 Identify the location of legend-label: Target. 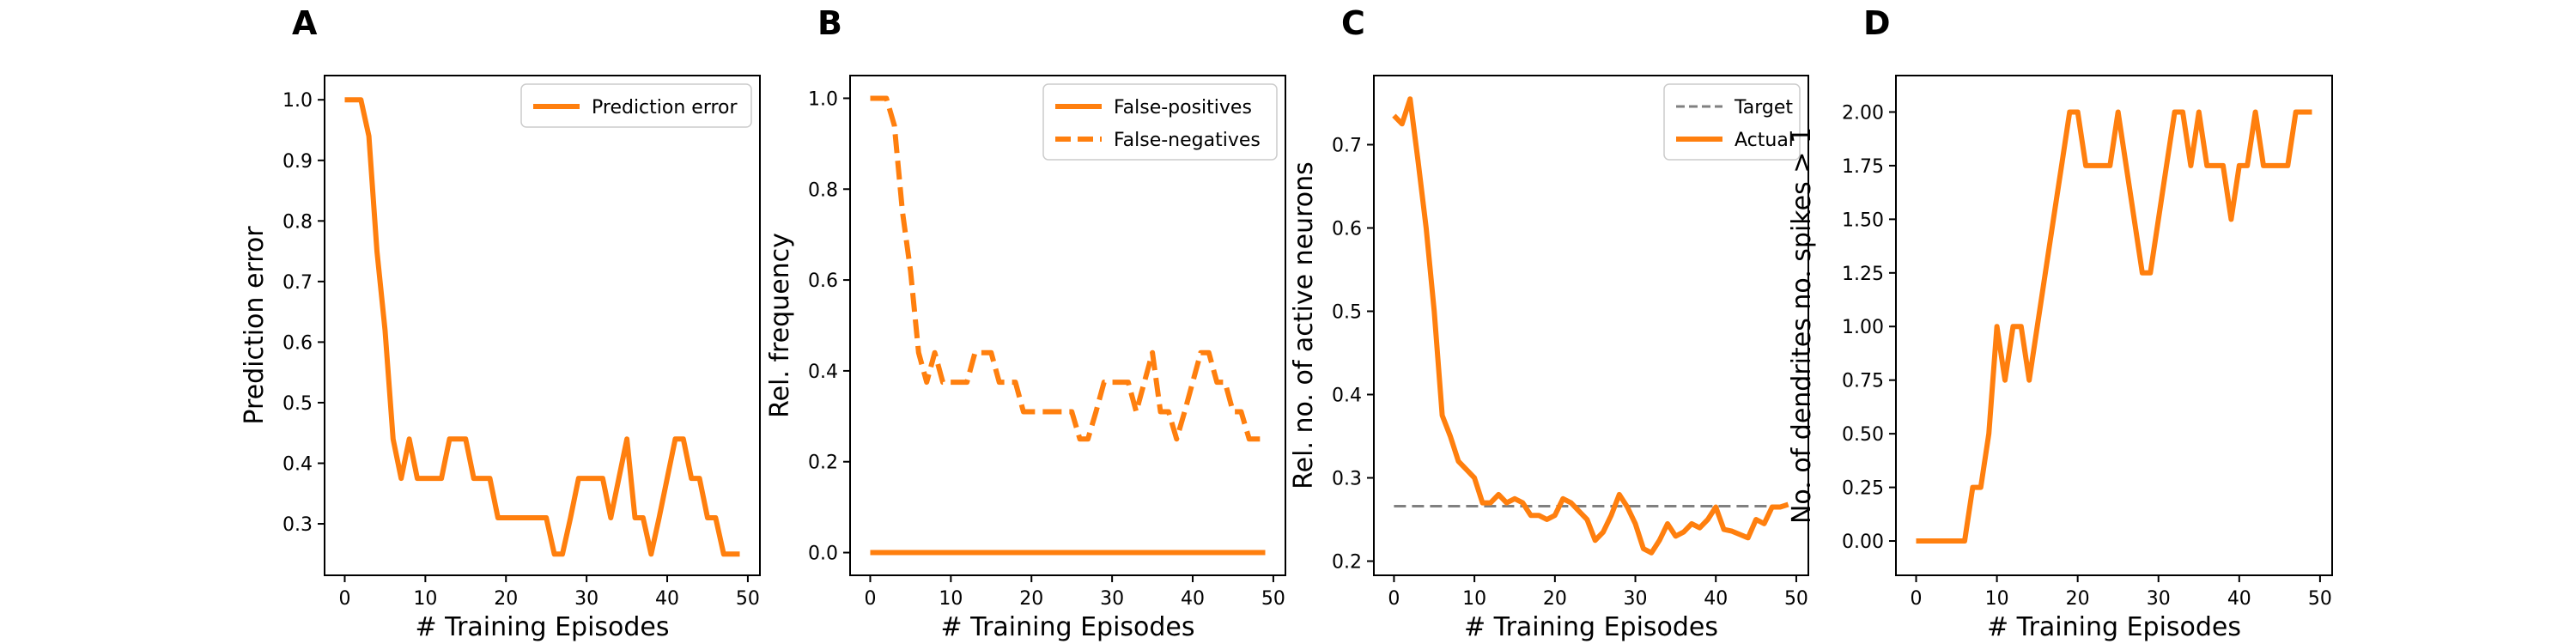
(1763, 107).